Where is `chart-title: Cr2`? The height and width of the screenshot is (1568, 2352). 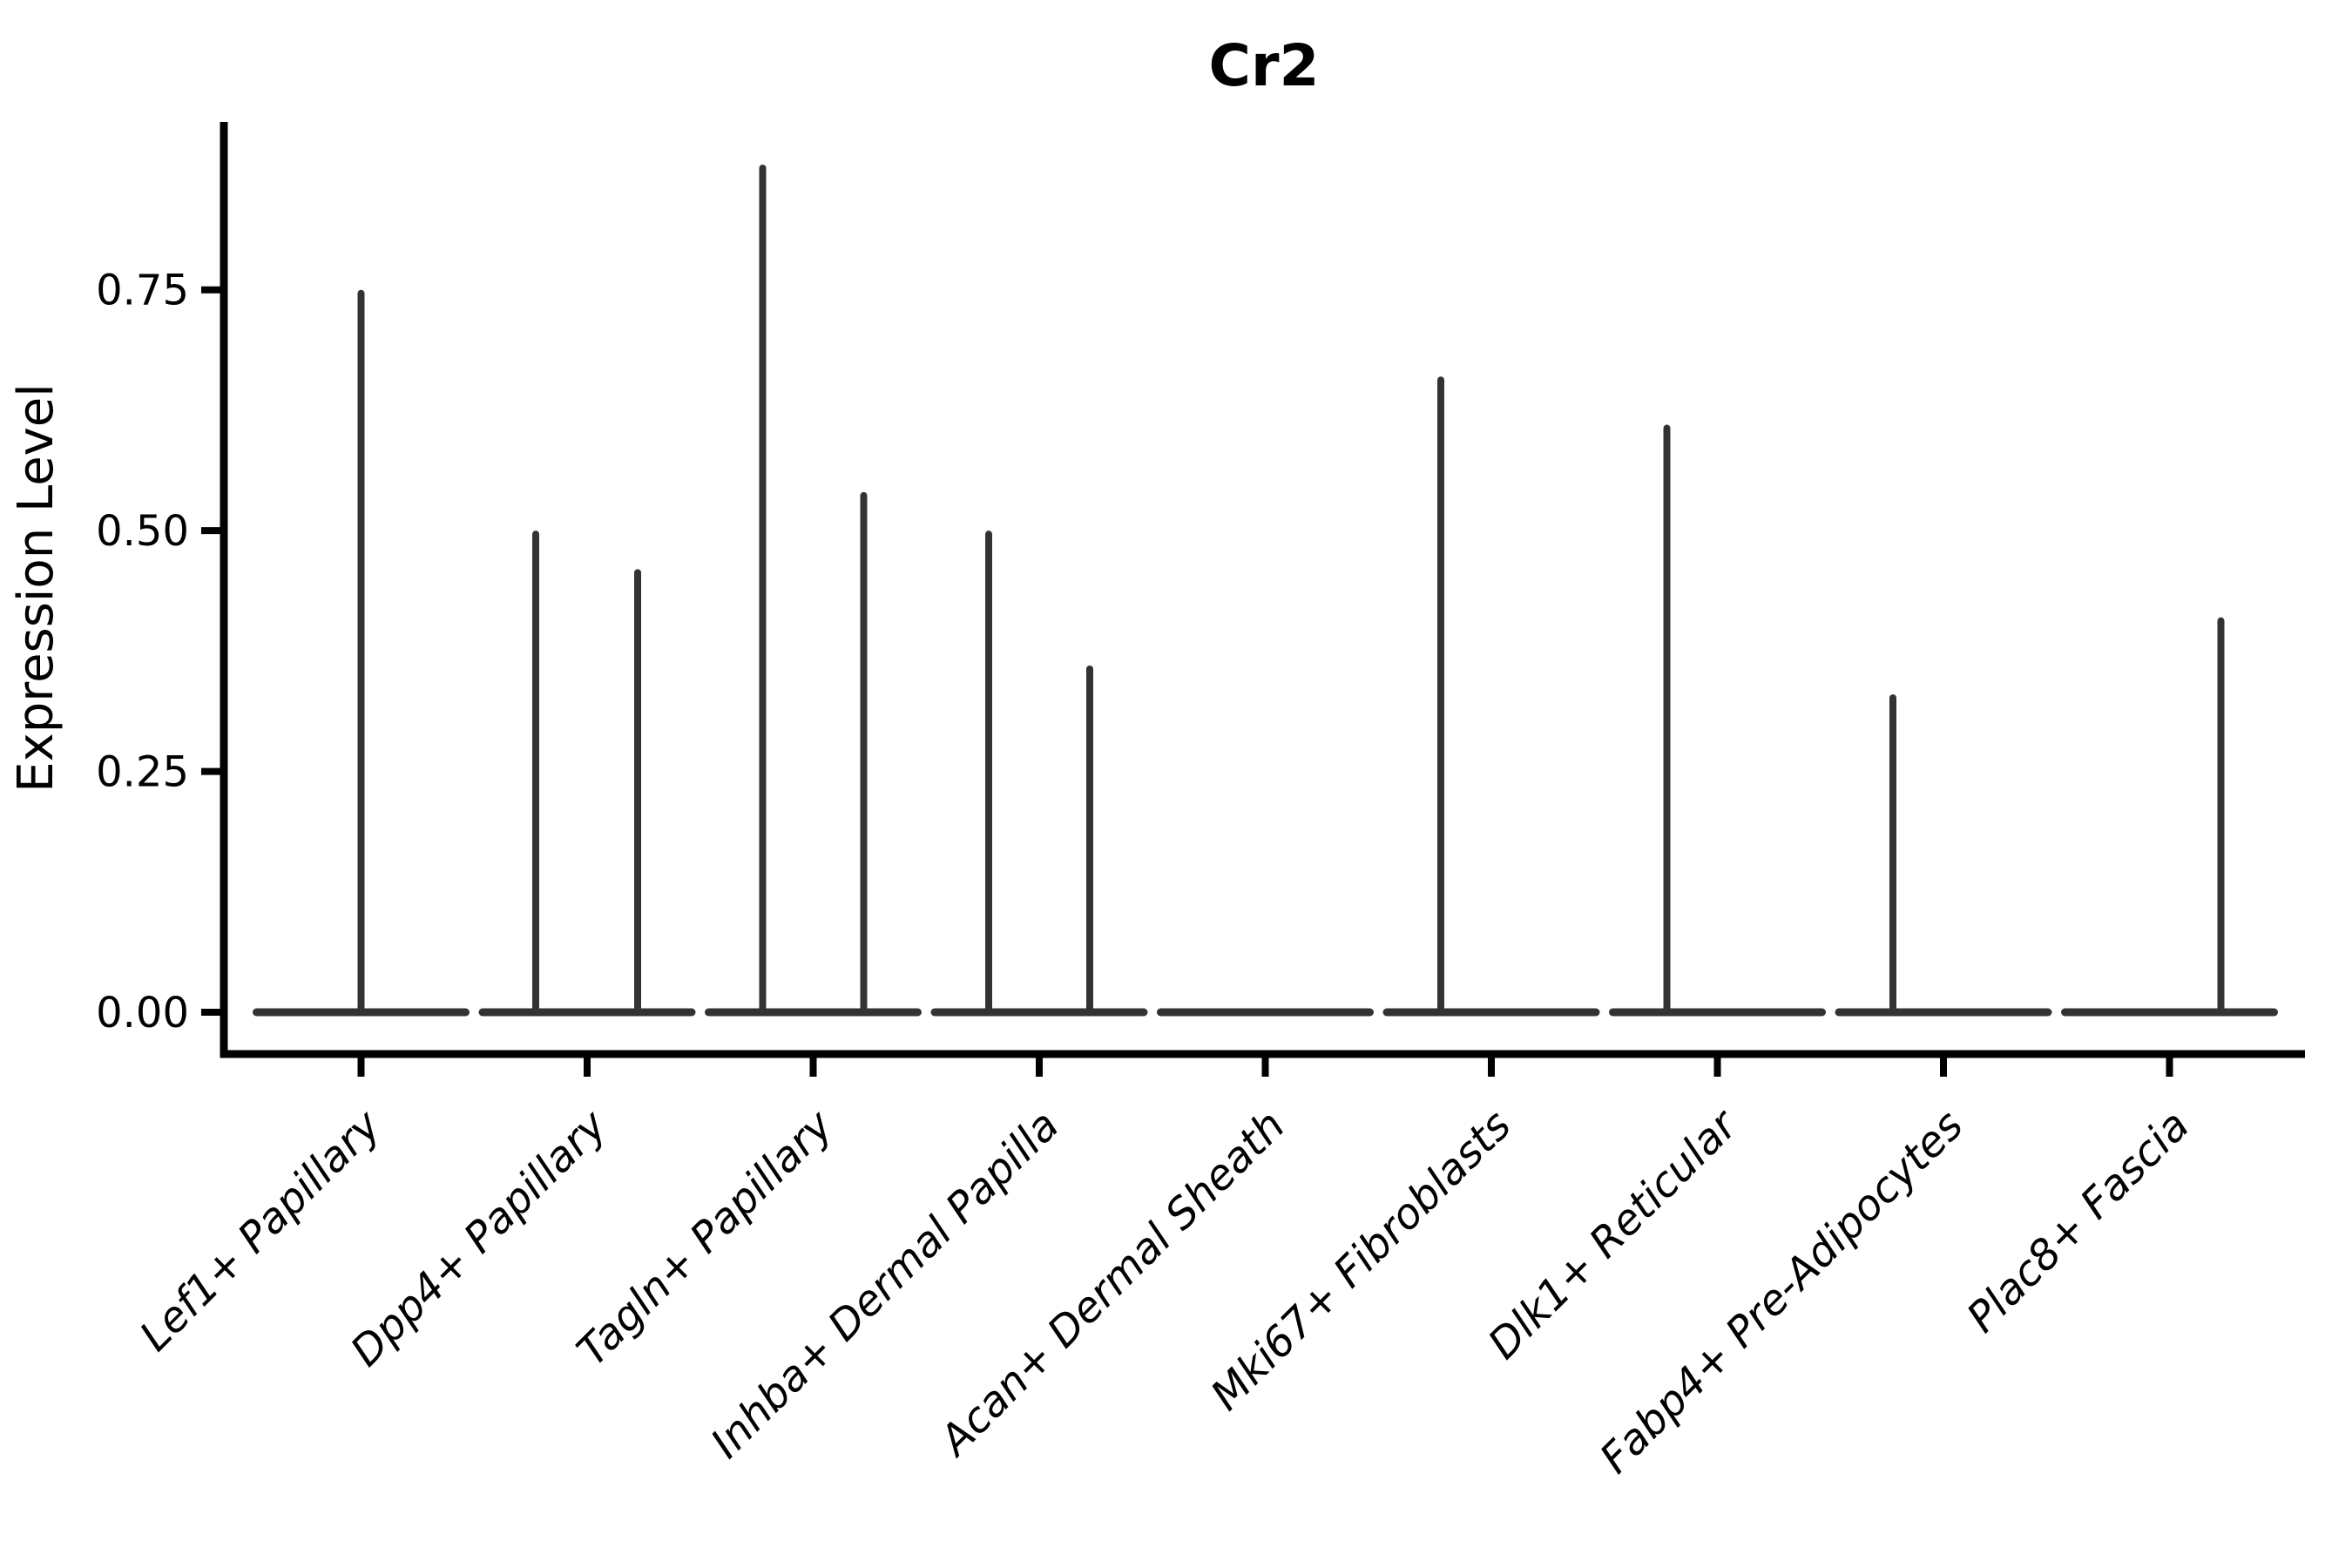
chart-title: Cr2 is located at coordinates (1264, 66).